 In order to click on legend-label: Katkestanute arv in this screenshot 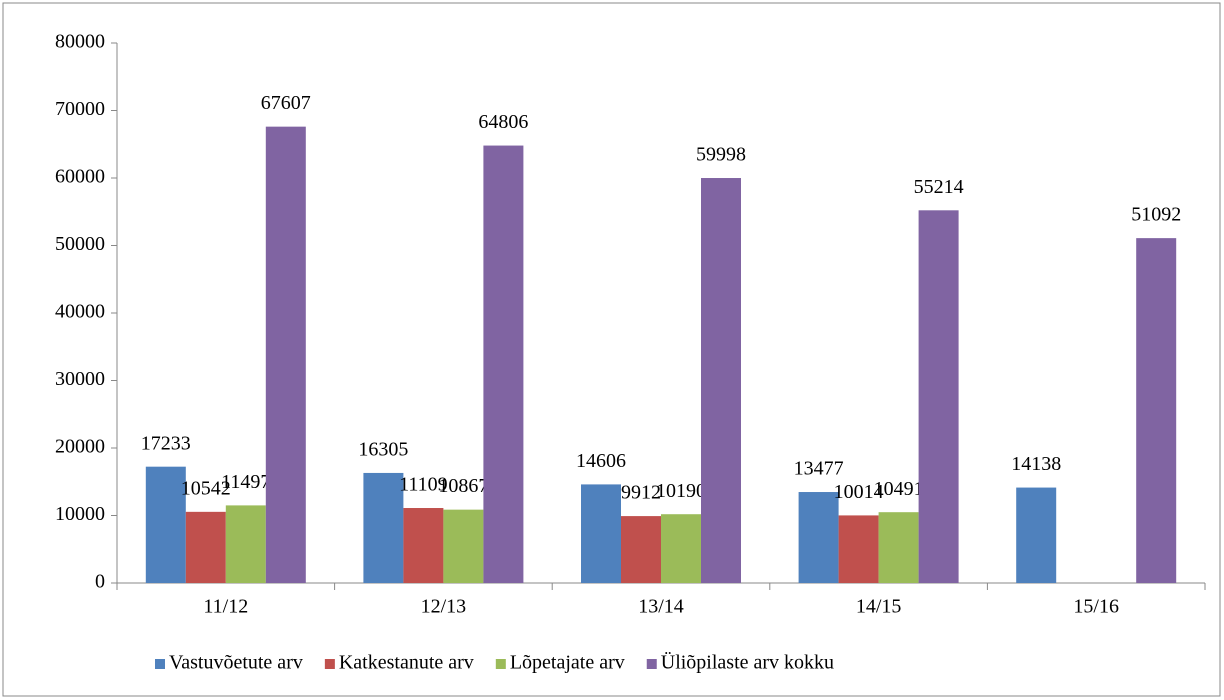, I will do `click(406, 663)`.